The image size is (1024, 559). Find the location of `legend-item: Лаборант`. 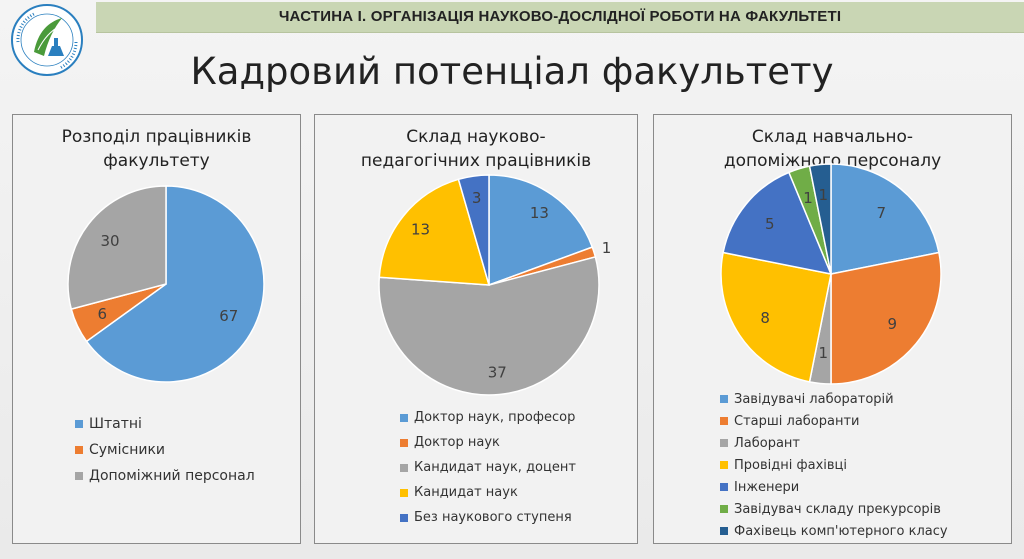

legend-item: Лаборант is located at coordinates (834, 443).